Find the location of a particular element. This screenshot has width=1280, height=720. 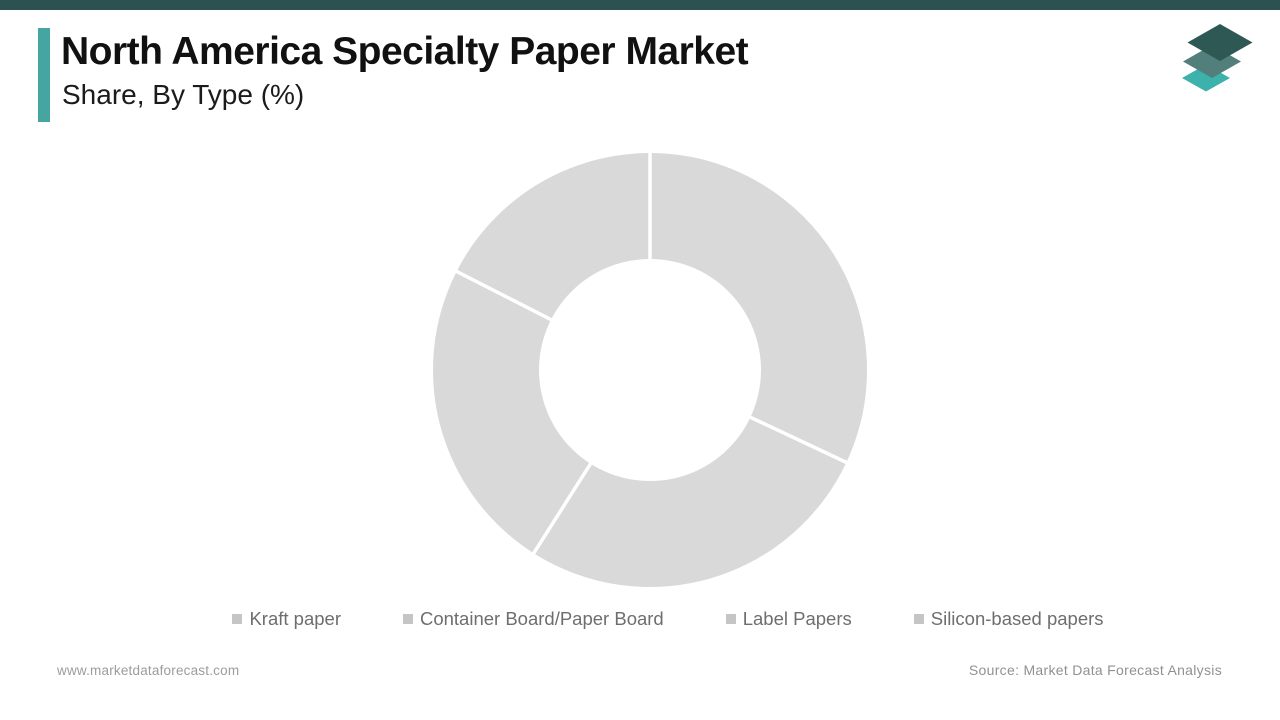

legend-label: Container Board/Paper Board is located at coordinates (541, 618).